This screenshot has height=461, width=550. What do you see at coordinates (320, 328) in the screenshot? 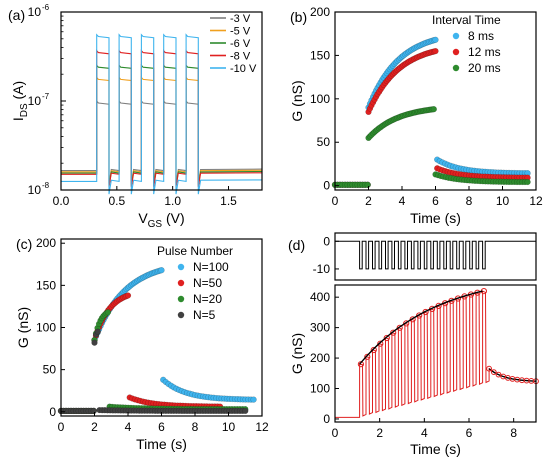
I see `y-tick-label: 300` at bounding box center [320, 328].